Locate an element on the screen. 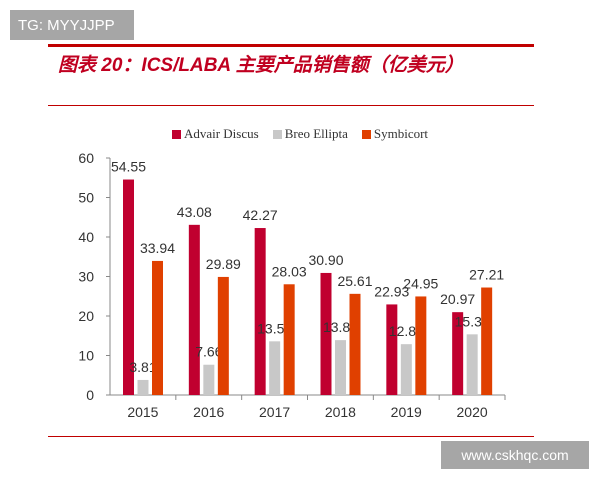 The image size is (600, 480). legend-item: Symbicort is located at coordinates (395, 134).